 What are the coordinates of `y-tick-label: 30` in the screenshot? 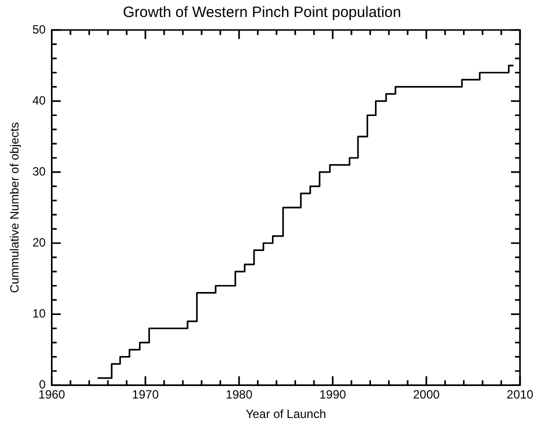 It's located at (39, 171).